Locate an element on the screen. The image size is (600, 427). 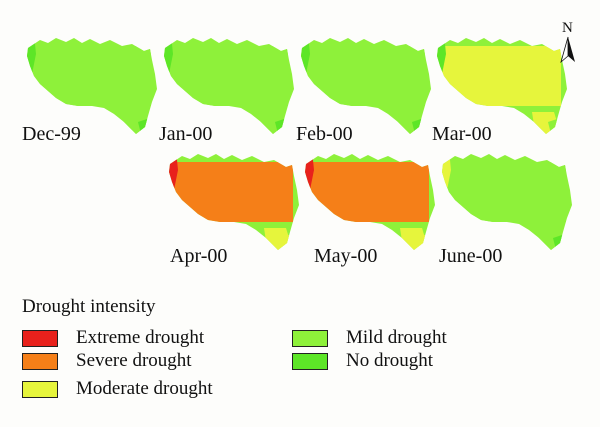
map-tile: May-00 is located at coordinates (370, 210).